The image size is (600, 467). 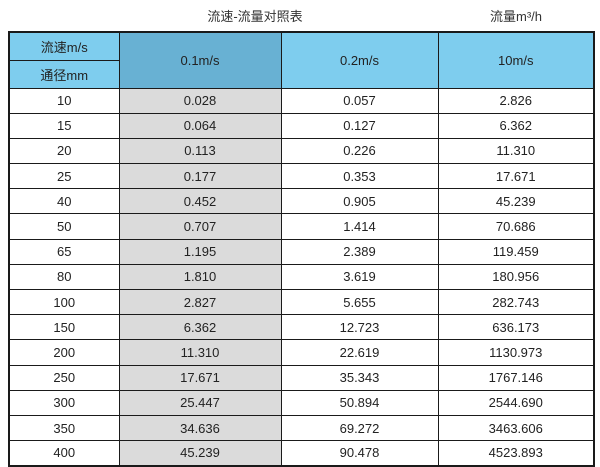 I want to click on table-row: 40 0.452 0.905 45.239, so click(x=301, y=201).